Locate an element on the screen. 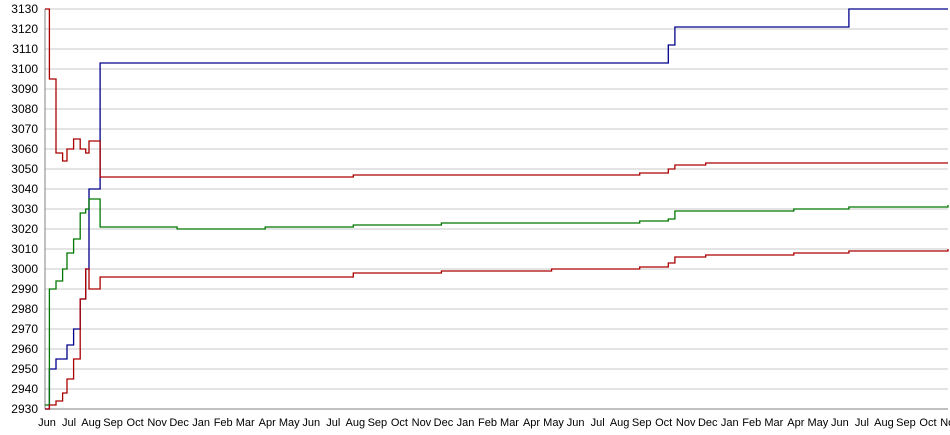 This screenshot has width=950, height=435. y-tick-label: 2990 is located at coordinates (24, 289).